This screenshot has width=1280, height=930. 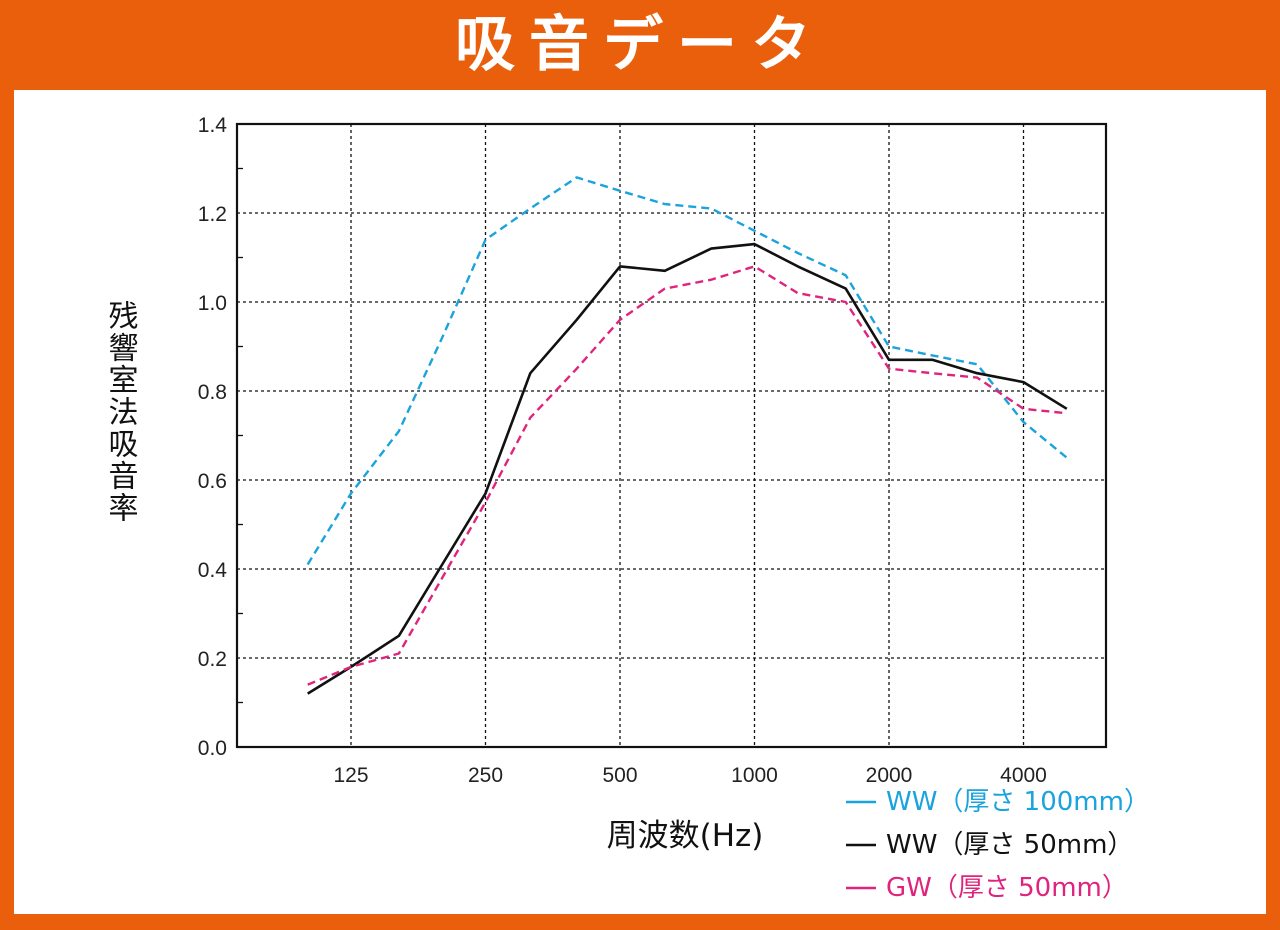 I want to click on y-tick-label: 0.2, so click(x=212, y=659).